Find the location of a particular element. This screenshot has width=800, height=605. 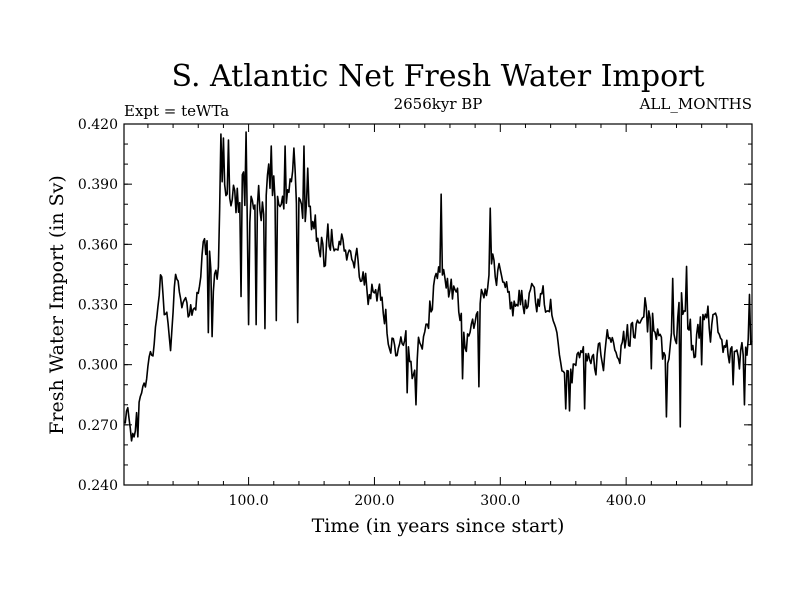

y-tick-label: 0.390 is located at coordinates (98, 185).